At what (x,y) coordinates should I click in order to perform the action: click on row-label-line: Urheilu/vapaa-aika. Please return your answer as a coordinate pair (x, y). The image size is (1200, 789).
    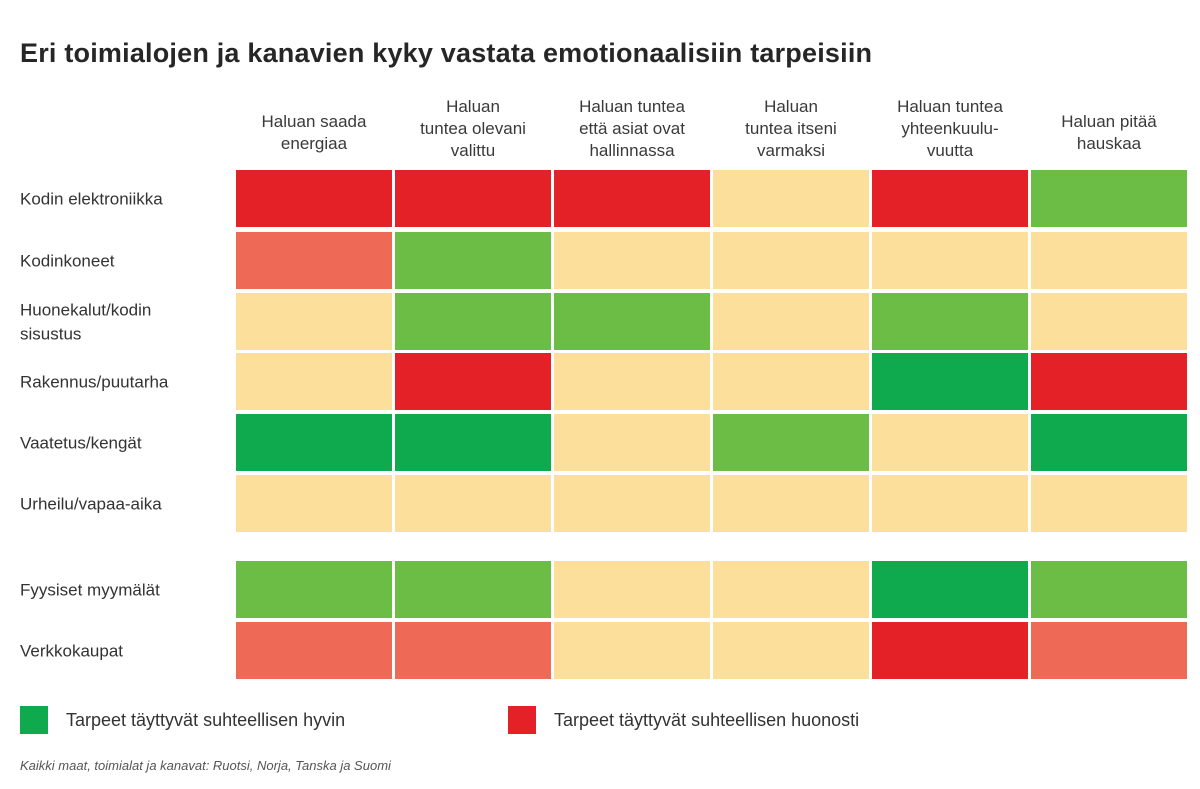
    Looking at the image, I should click on (91, 504).